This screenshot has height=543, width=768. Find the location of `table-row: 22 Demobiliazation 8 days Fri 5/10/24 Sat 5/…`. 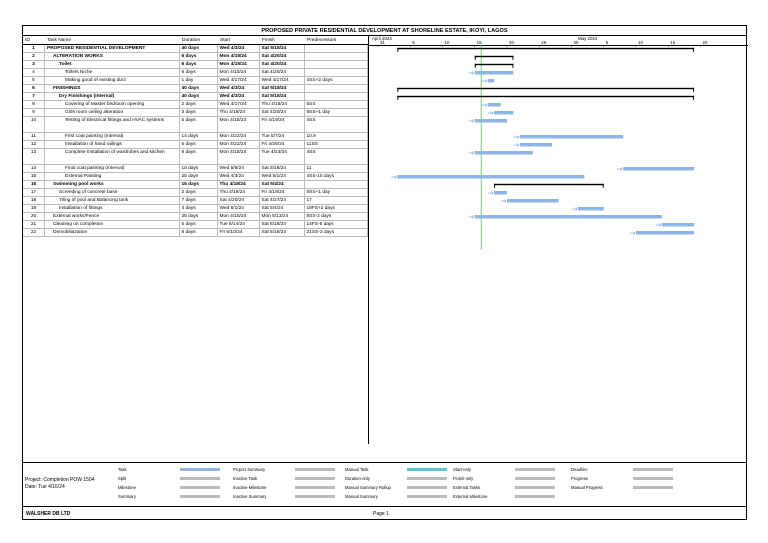

table-row: 22 Demobiliazation 8 days Fri 5/10/24 Sat 5/… is located at coordinates (195, 233).